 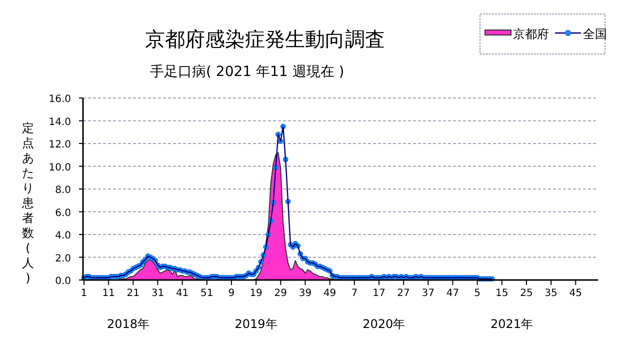 What do you see at coordinates (256, 324) in the screenshot?
I see `text: 2019年` at bounding box center [256, 324].